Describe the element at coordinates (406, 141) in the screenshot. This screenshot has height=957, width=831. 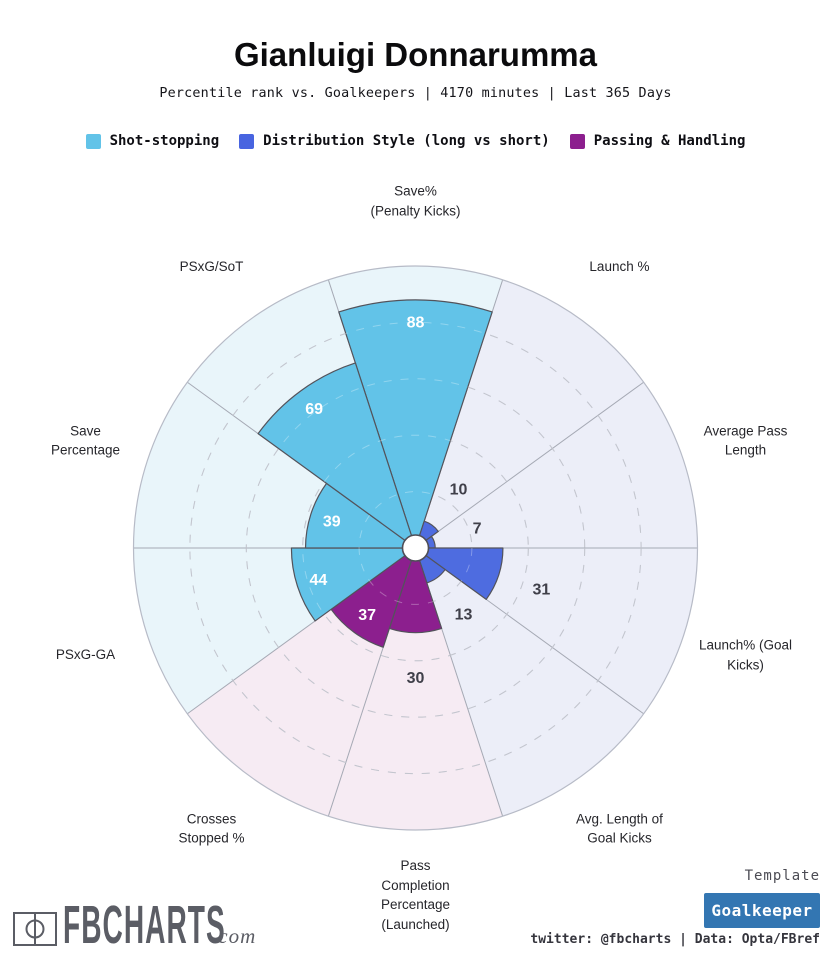
I see `legend-label: Distribution Style (long vs short)` at that location.